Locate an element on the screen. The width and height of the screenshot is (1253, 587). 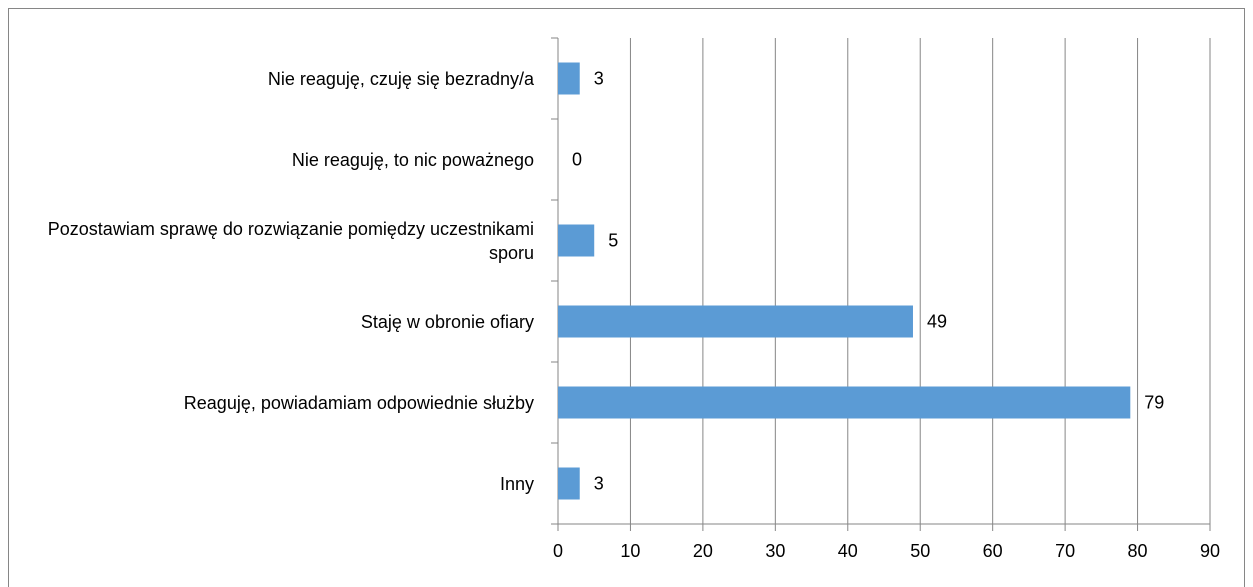
x-tick-label: 30 is located at coordinates (775, 551).